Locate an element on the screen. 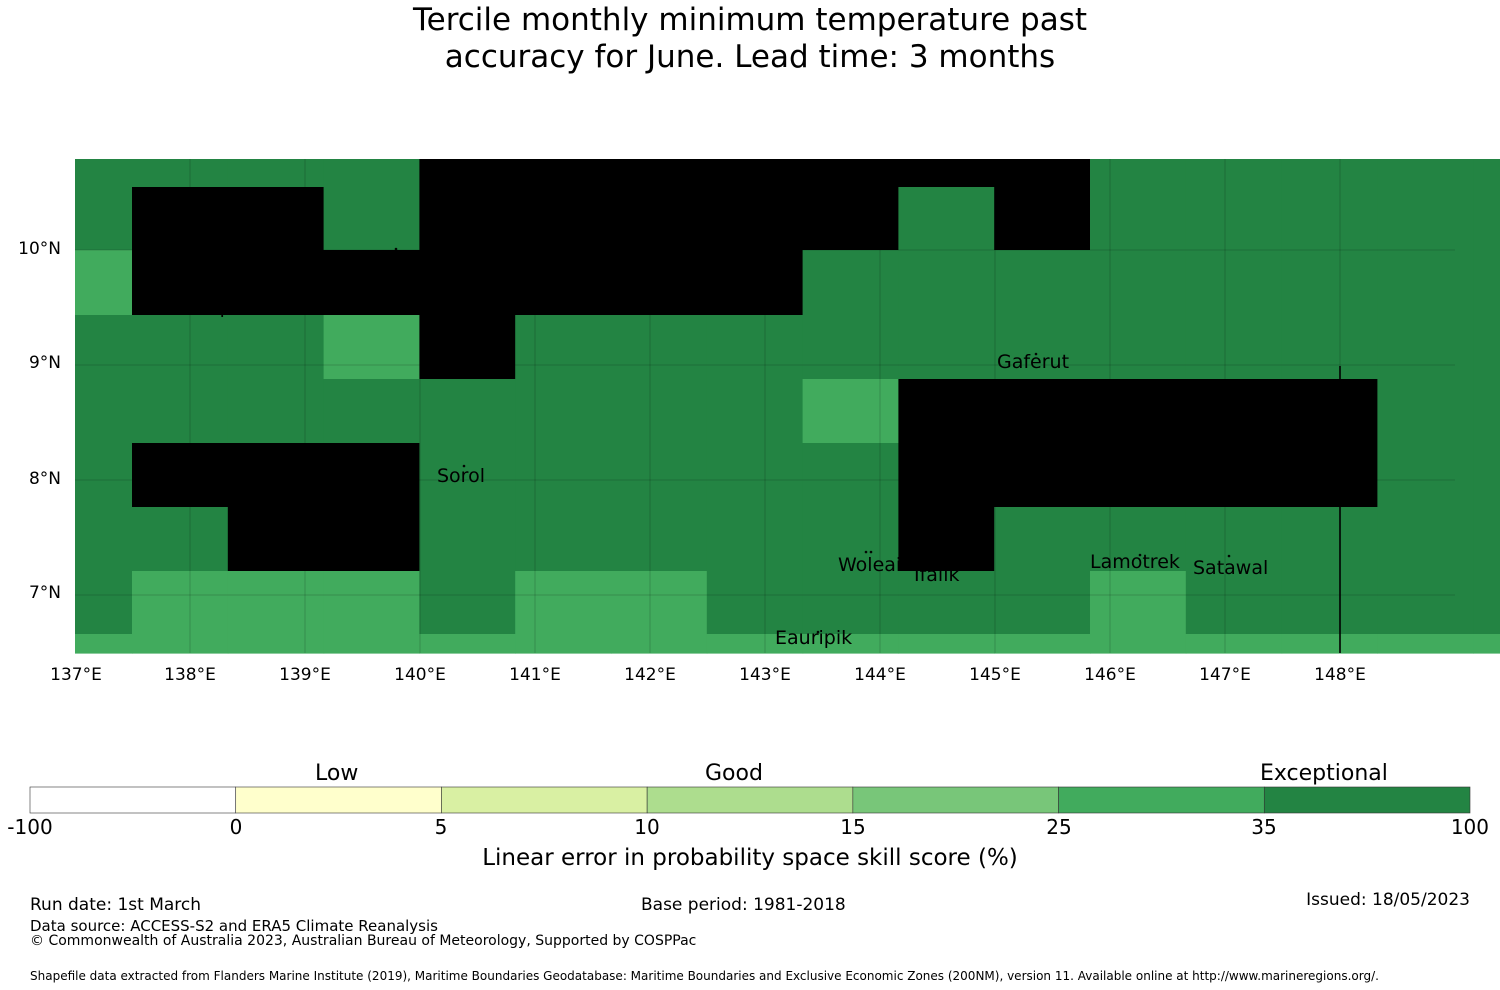 The width and height of the screenshot is (1500, 990). legend-tick-10: 10 is located at coordinates (647, 827).